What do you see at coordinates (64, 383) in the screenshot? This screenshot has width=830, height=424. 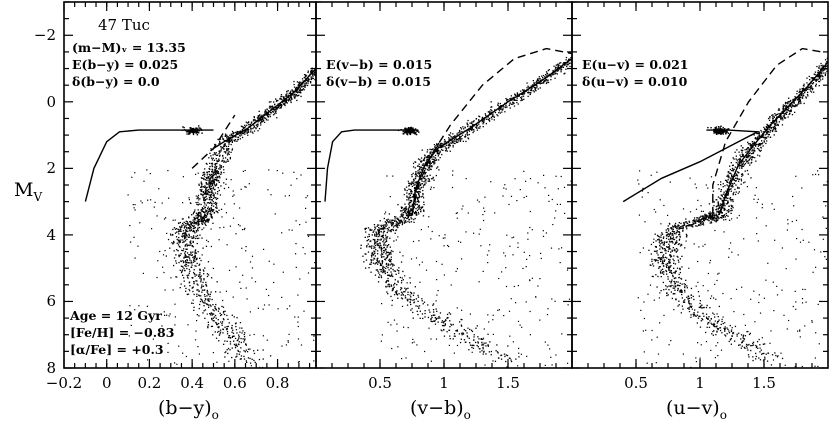 I see `x-tick-label: −0.2` at bounding box center [64, 383].